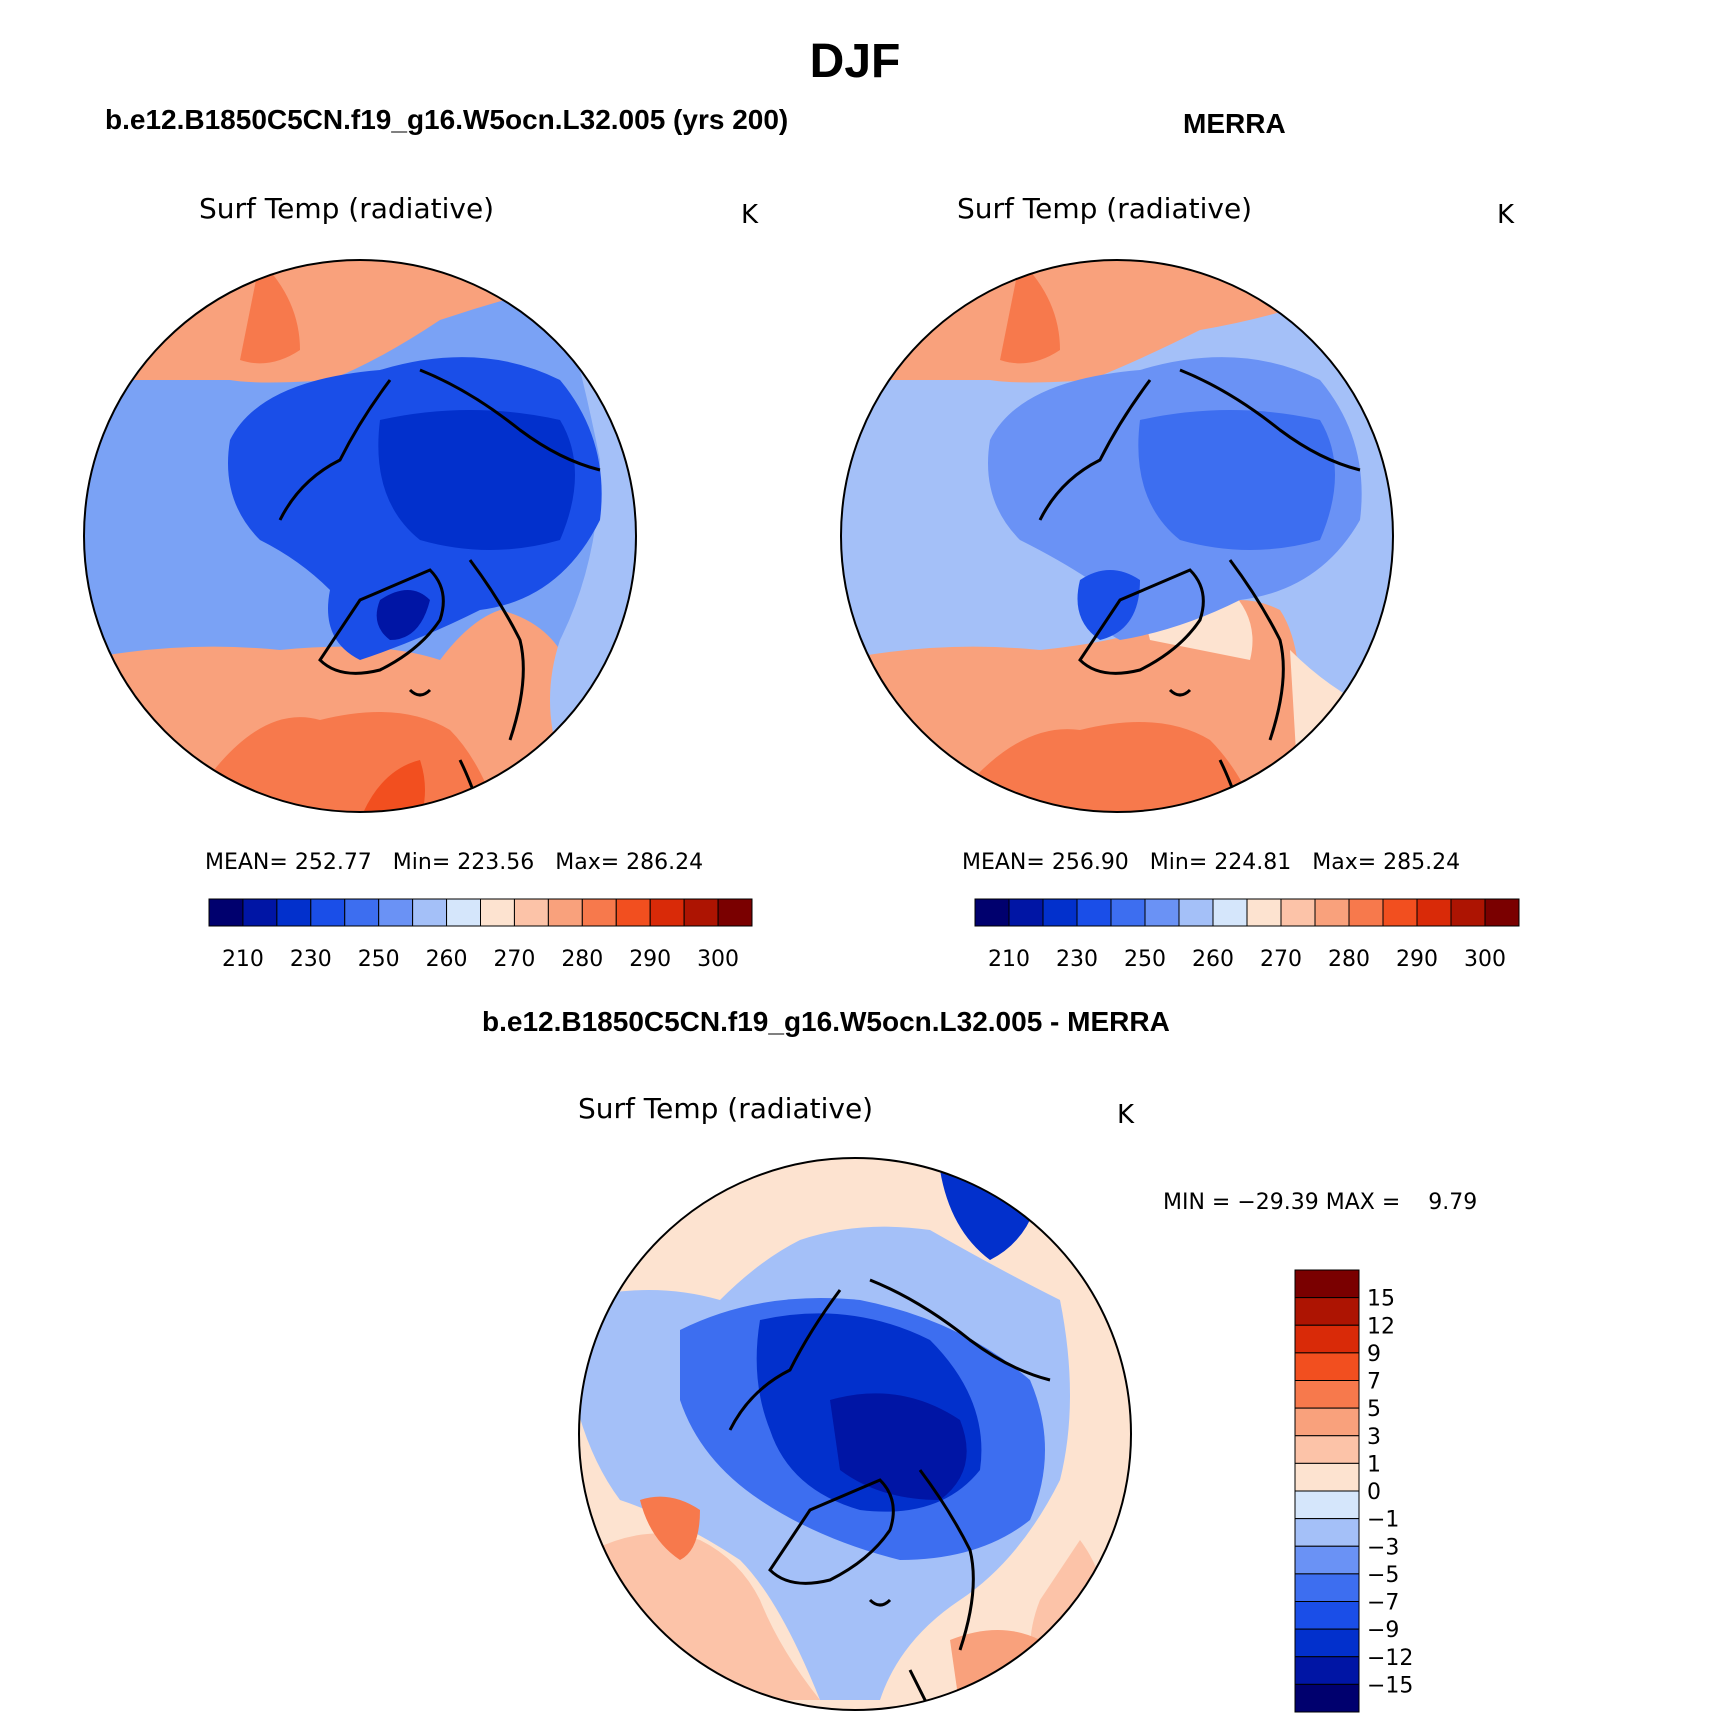 This screenshot has width=1710, height=1714. What do you see at coordinates (1390, 1685) in the screenshot?
I see `diff-colorbar-tick-label: −15` at bounding box center [1390, 1685].